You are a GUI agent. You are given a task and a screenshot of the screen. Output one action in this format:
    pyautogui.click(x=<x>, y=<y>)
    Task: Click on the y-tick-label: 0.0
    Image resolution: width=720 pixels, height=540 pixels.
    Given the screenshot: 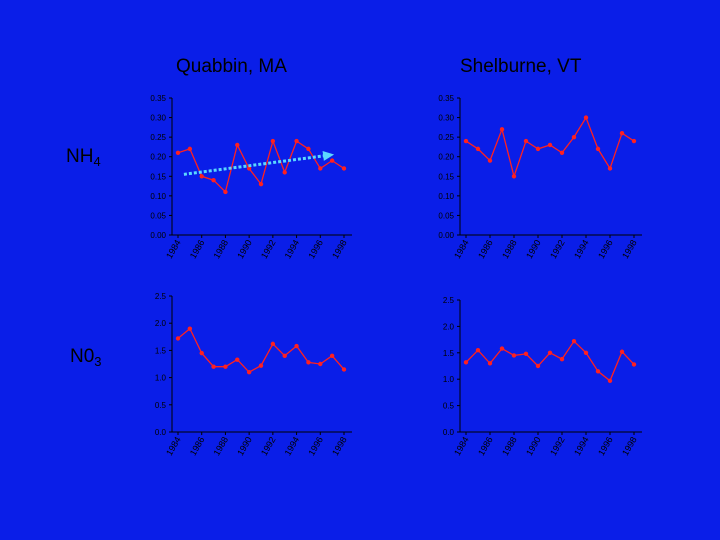 What is the action you would take?
    pyautogui.click(x=449, y=432)
    